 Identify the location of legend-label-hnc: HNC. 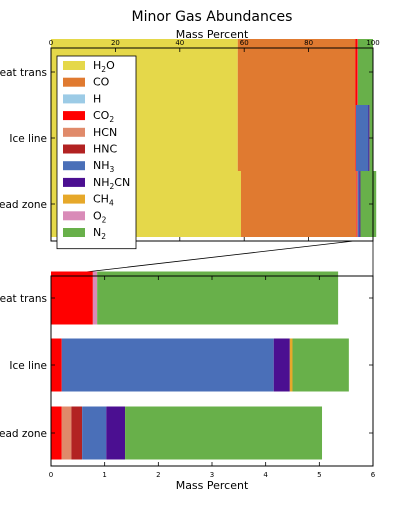
(105, 149).